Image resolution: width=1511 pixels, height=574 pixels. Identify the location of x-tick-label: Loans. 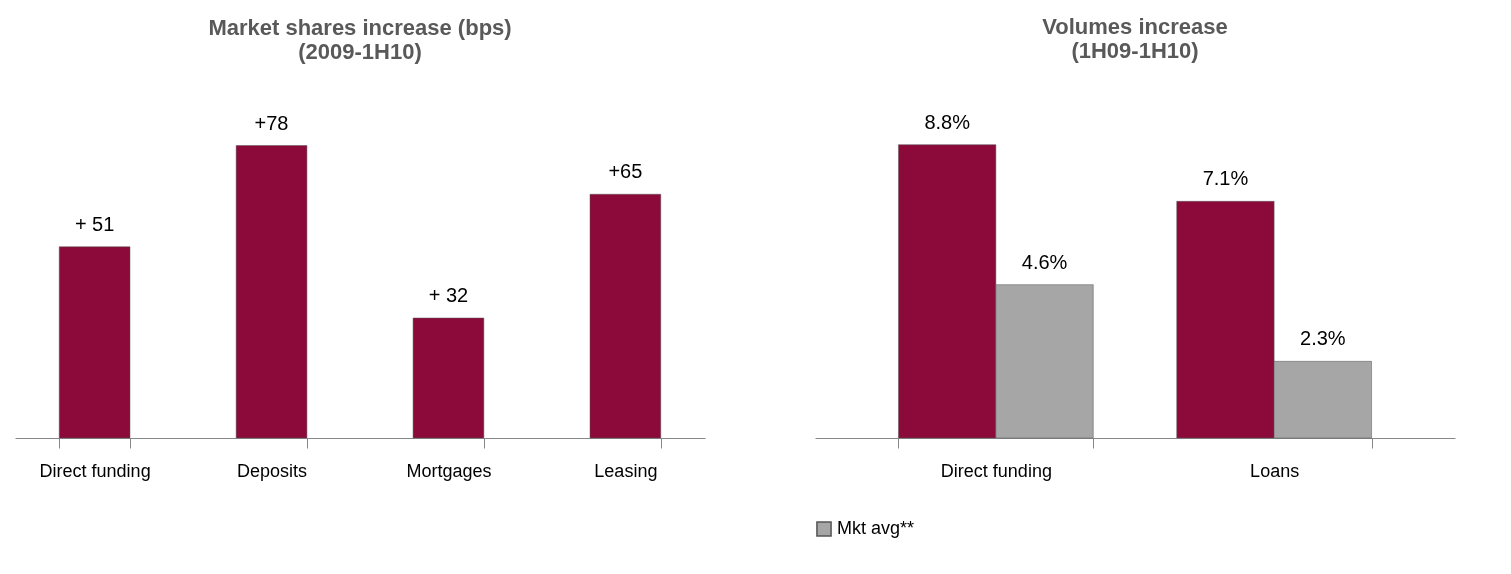
(1275, 470).